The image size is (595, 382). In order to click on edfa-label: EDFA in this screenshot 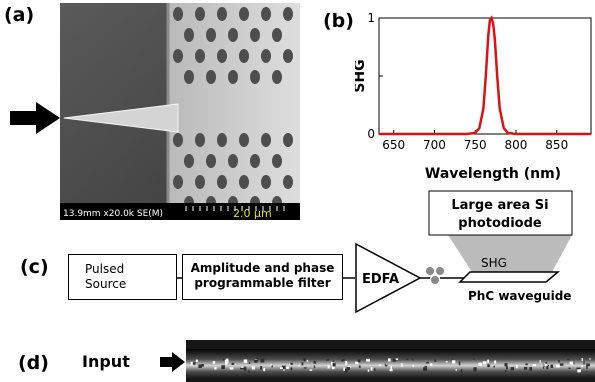, I will do `click(380, 279)`.